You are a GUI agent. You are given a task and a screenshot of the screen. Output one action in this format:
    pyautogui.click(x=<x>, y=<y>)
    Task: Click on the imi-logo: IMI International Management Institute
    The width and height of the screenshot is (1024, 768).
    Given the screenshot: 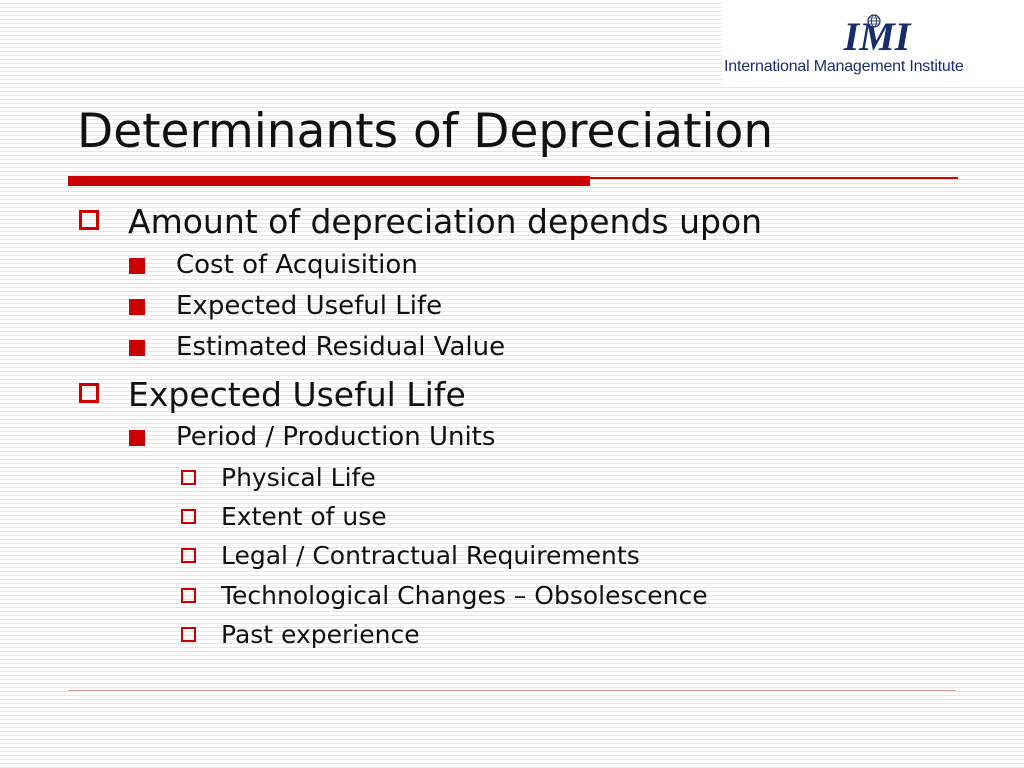 What is the action you would take?
    pyautogui.click(x=873, y=43)
    